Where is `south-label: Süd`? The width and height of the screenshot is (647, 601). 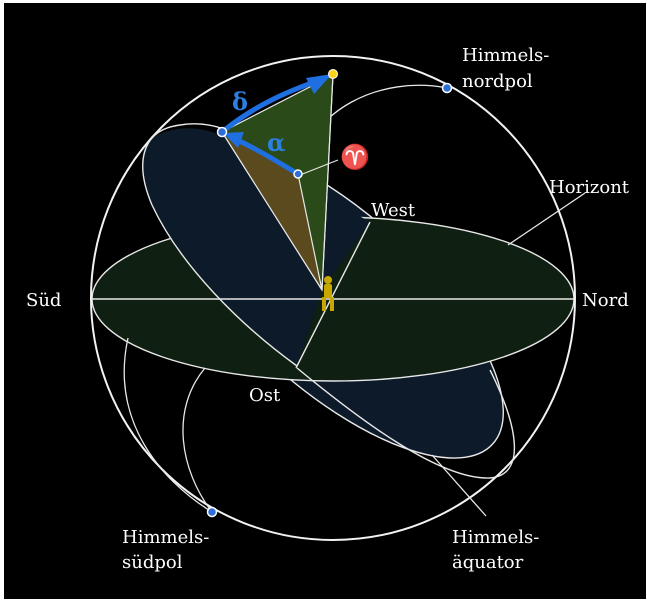
south-label: Süd is located at coordinates (43, 300).